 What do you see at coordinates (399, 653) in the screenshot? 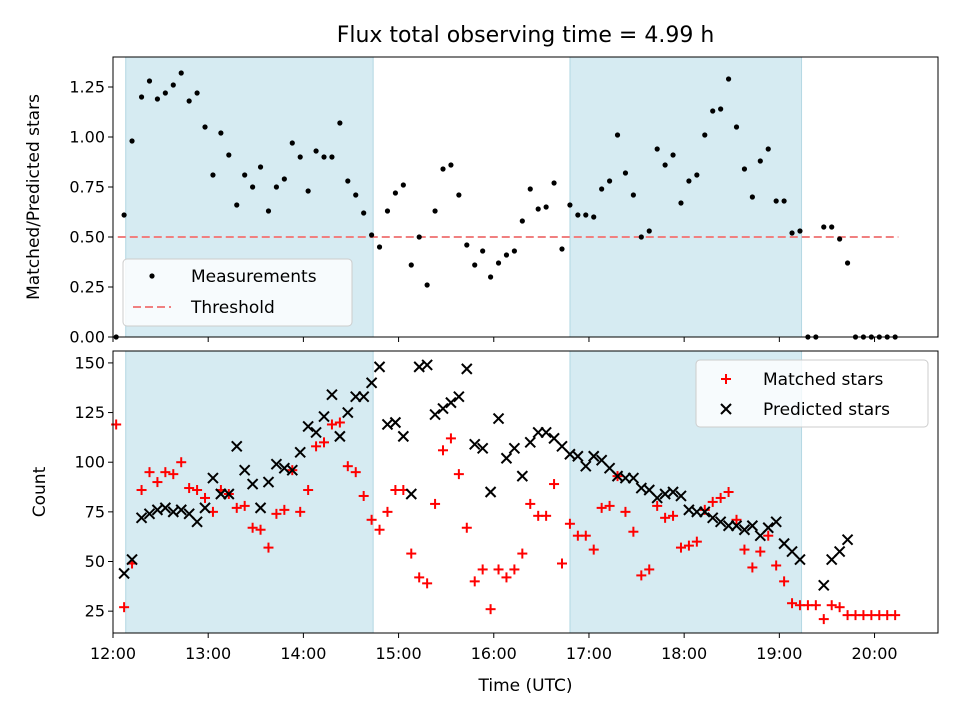
I see `x-tick-label: 15:00` at bounding box center [399, 653].